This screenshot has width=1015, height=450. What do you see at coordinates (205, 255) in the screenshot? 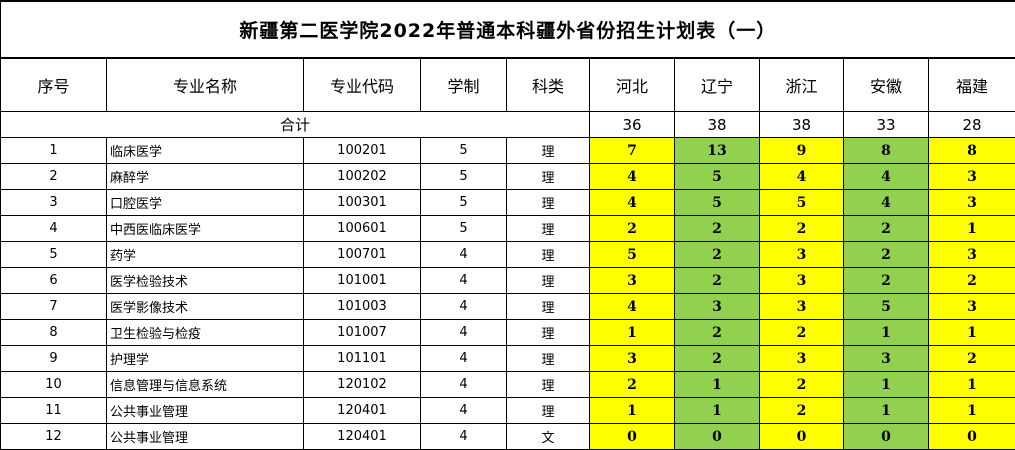
I see `major-name: 药学` at bounding box center [205, 255].